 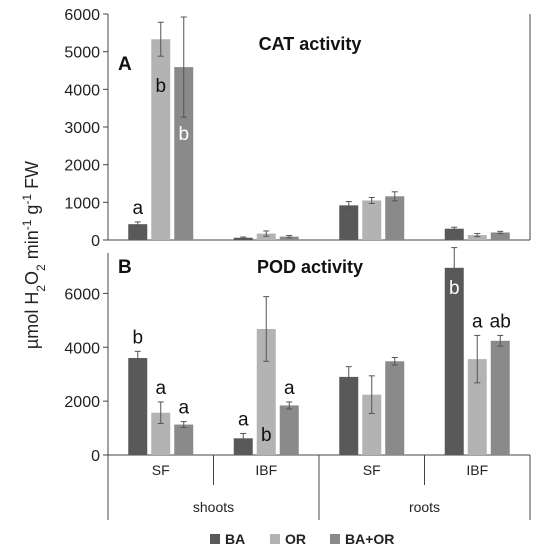 What do you see at coordinates (82, 128) in the screenshot?
I see `y-tick-label: 3000` at bounding box center [82, 128].